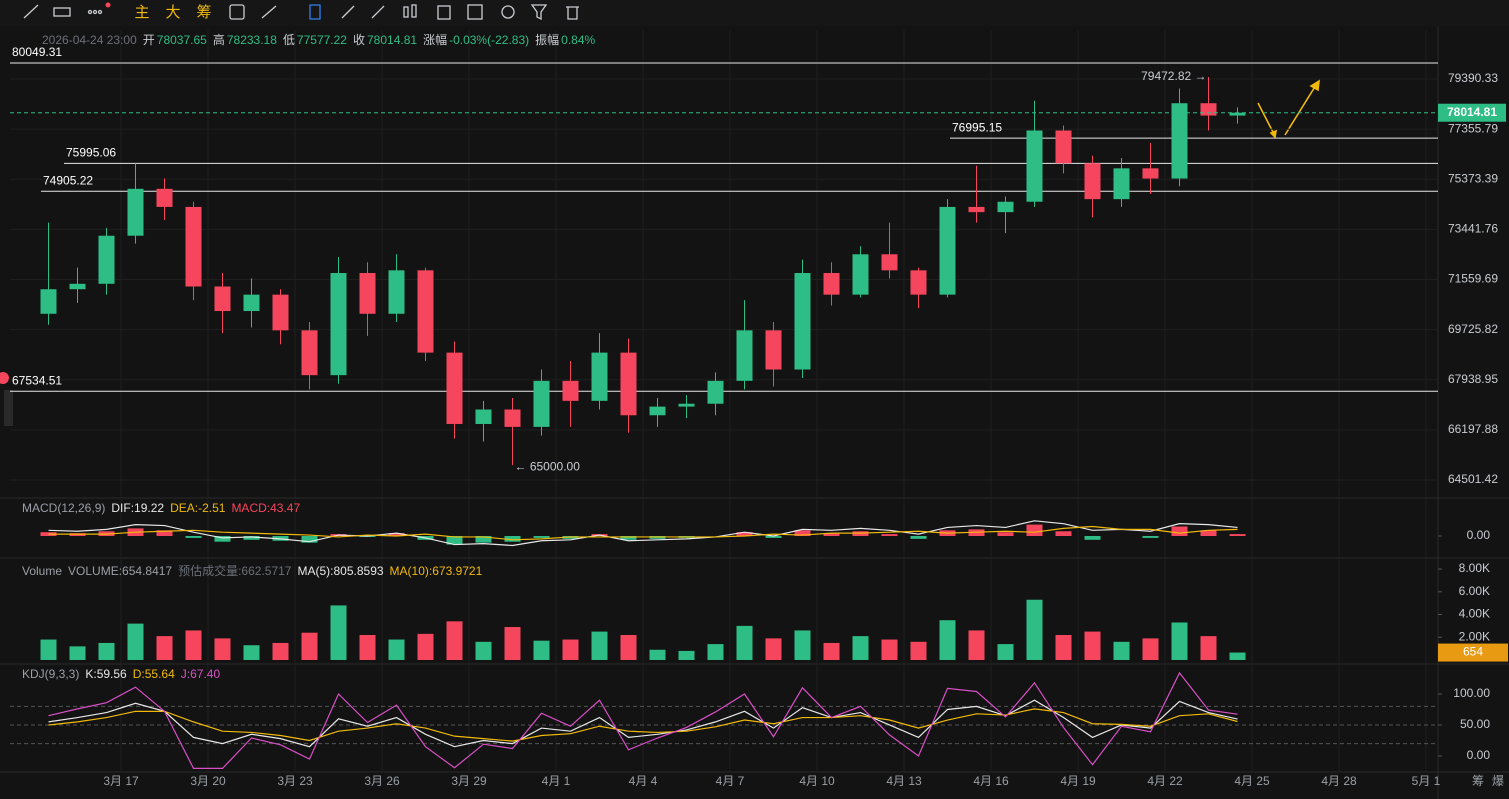 Image resolution: width=1509 pixels, height=799 pixels. I want to click on level-label: 75995.06, so click(91, 153).